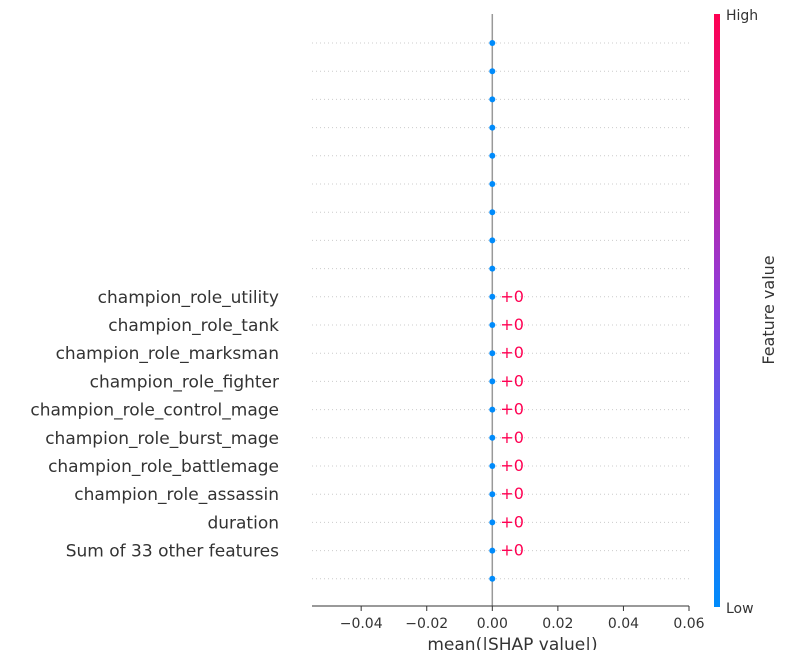 This screenshot has height=650, width=800. What do you see at coordinates (243, 523) in the screenshot?
I see `feature-label: duration` at bounding box center [243, 523].